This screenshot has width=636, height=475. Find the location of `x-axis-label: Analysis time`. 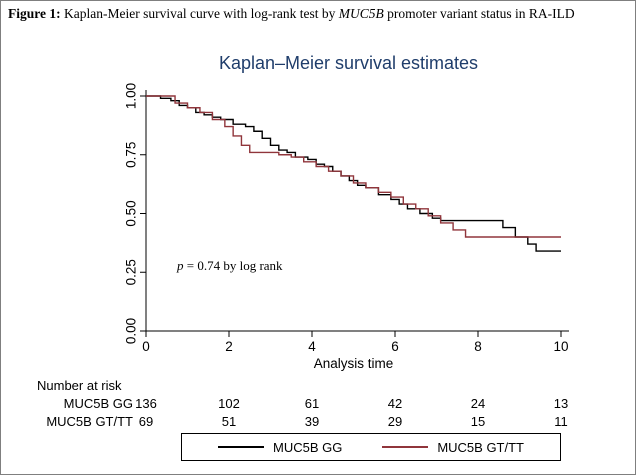

x-axis-label: Analysis time is located at coordinates (353, 363).